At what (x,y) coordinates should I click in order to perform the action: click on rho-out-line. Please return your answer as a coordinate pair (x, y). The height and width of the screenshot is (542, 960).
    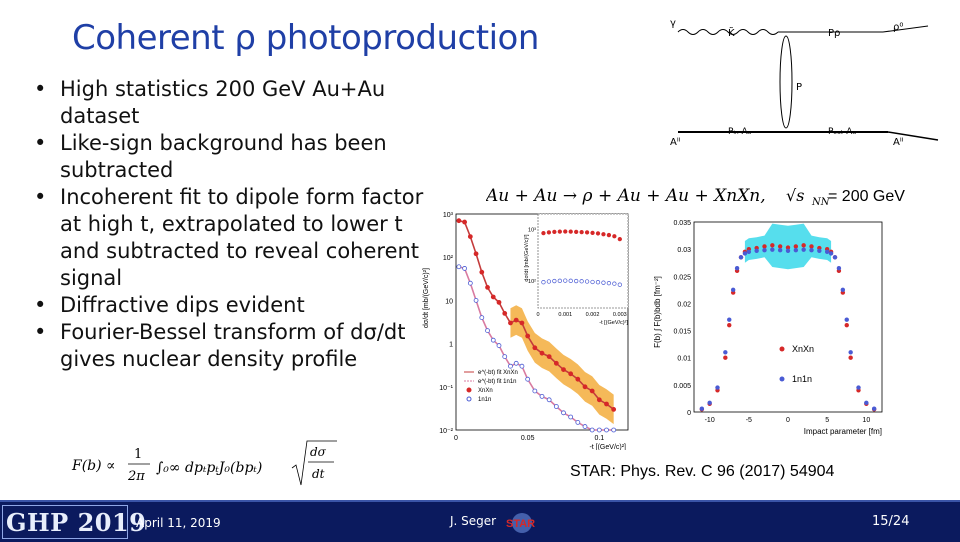
    Looking at the image, I should click on (905, 29).